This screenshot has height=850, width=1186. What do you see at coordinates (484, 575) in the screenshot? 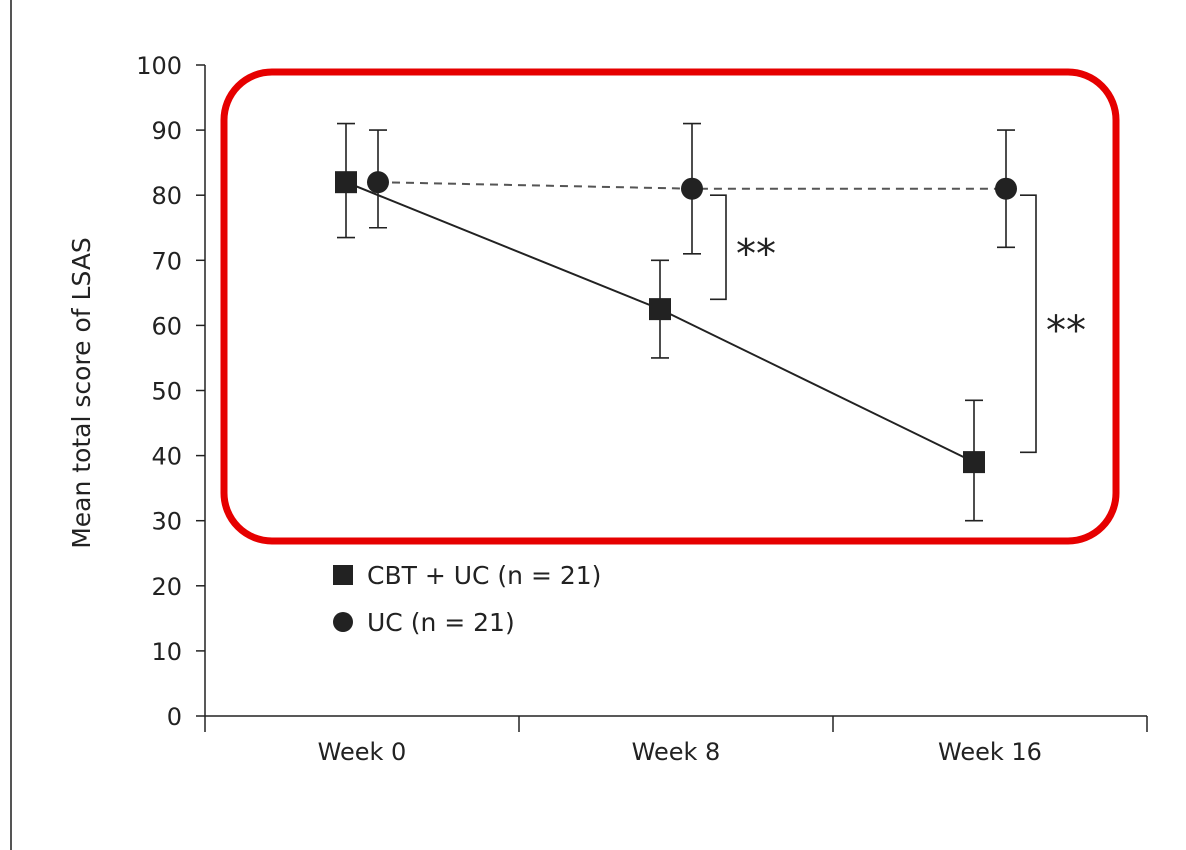
I see `legend-label: CBT + UC (n = 21)` at bounding box center [484, 575].